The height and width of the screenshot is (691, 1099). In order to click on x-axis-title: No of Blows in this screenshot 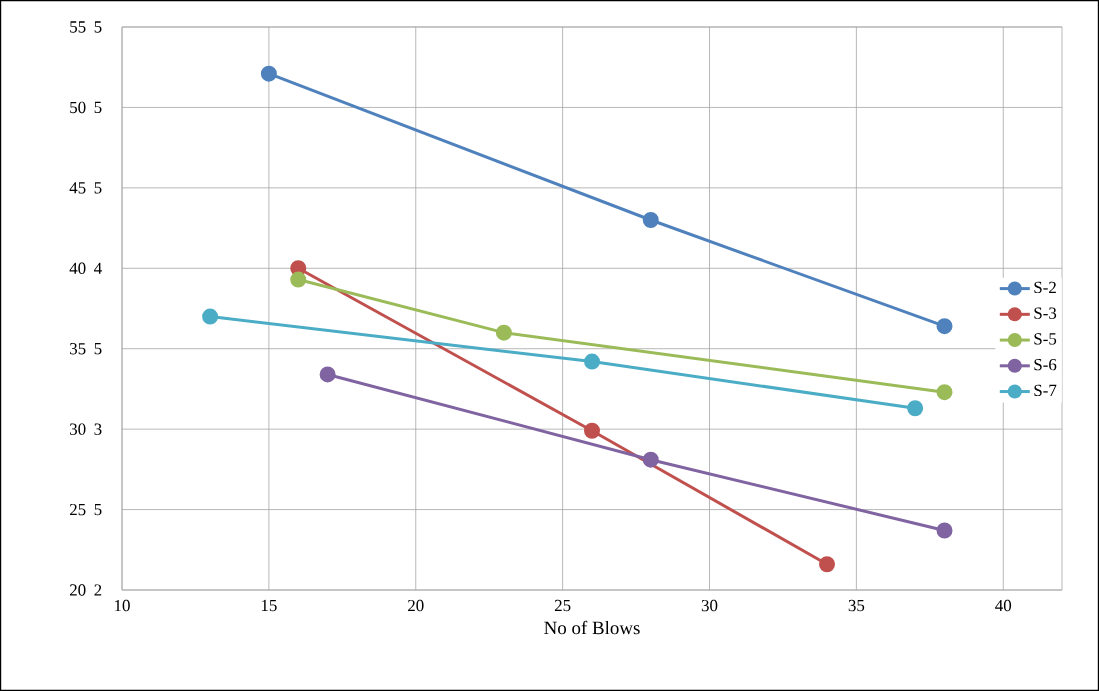, I will do `click(592, 627)`.